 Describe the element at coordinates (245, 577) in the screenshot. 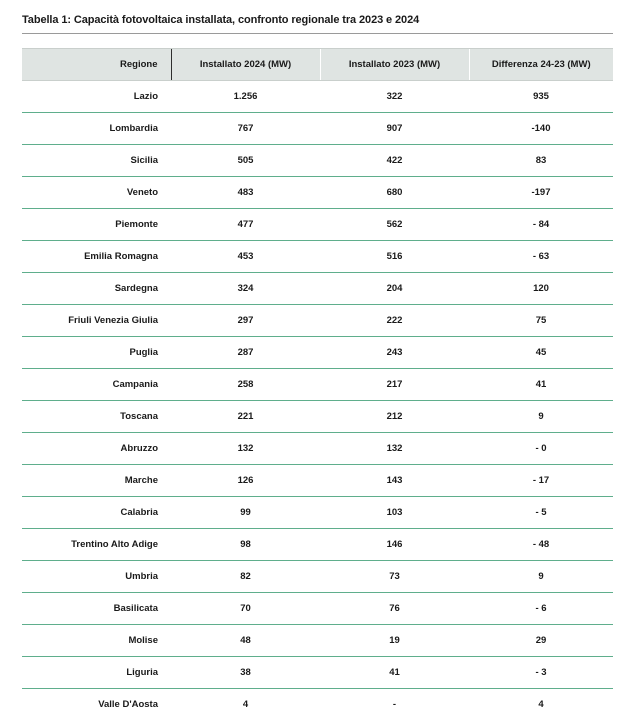

I see `cell-installato-2024: 82` at that location.